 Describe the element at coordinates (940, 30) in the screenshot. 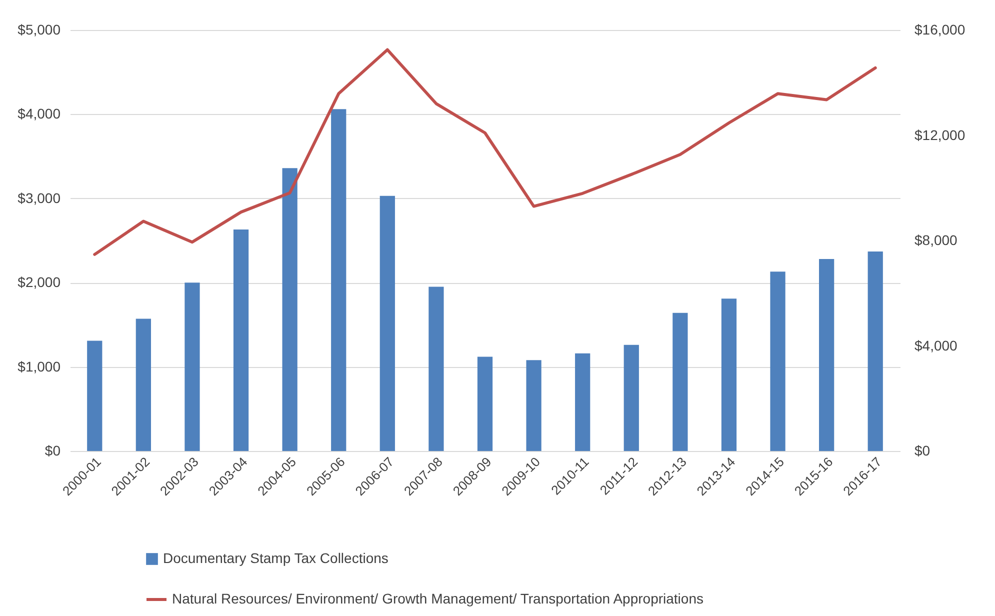

I see `y2-tick-label: $16,000` at that location.